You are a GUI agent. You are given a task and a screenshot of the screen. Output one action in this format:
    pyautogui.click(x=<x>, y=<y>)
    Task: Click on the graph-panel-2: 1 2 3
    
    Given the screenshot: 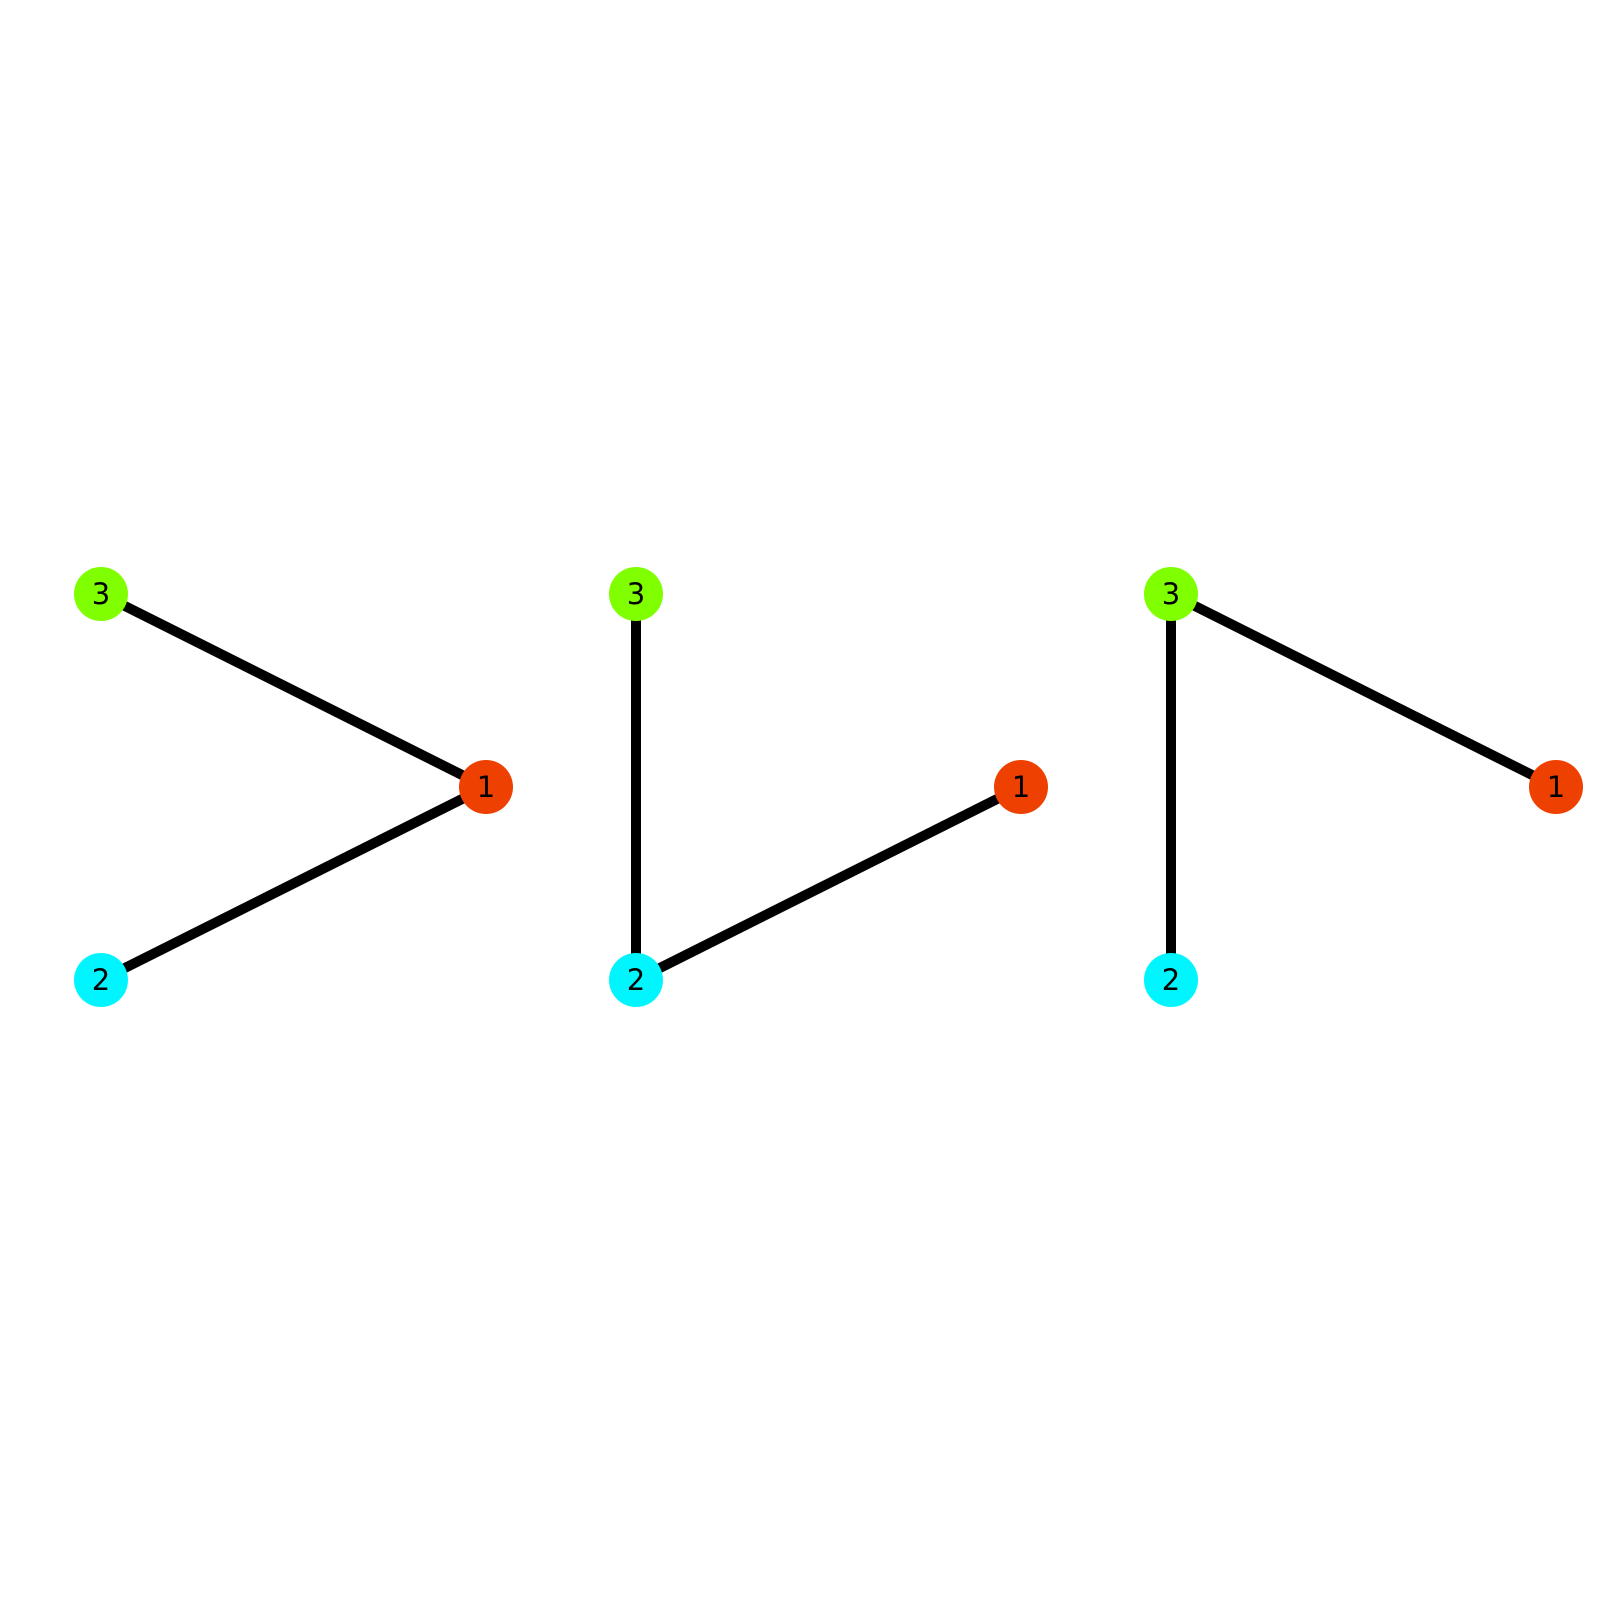 What is the action you would take?
    pyautogui.click(x=828, y=787)
    